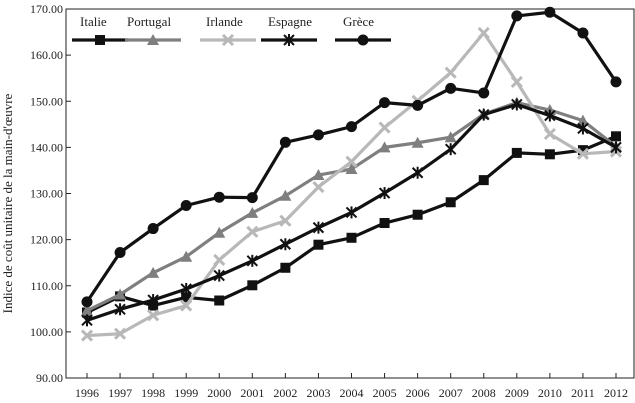 The width and height of the screenshot is (635, 403). Describe the element at coordinates (120, 393) in the screenshot. I see `x-tick-label: 1997` at that location.